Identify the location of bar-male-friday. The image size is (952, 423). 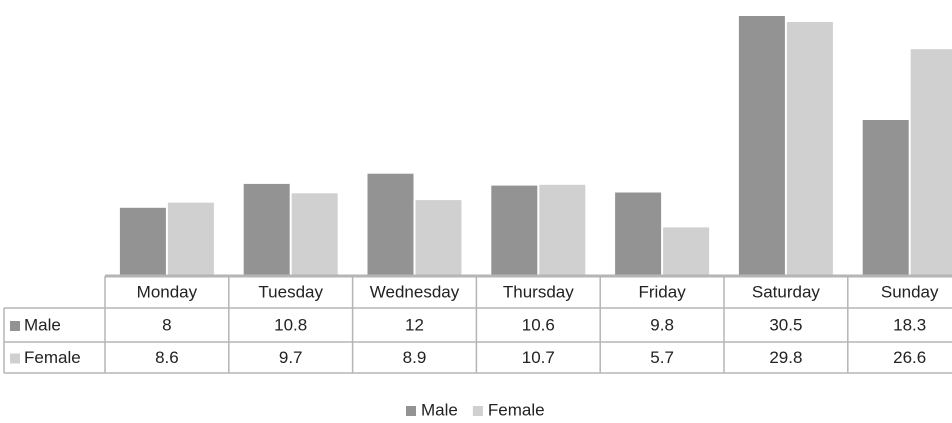
(638, 234).